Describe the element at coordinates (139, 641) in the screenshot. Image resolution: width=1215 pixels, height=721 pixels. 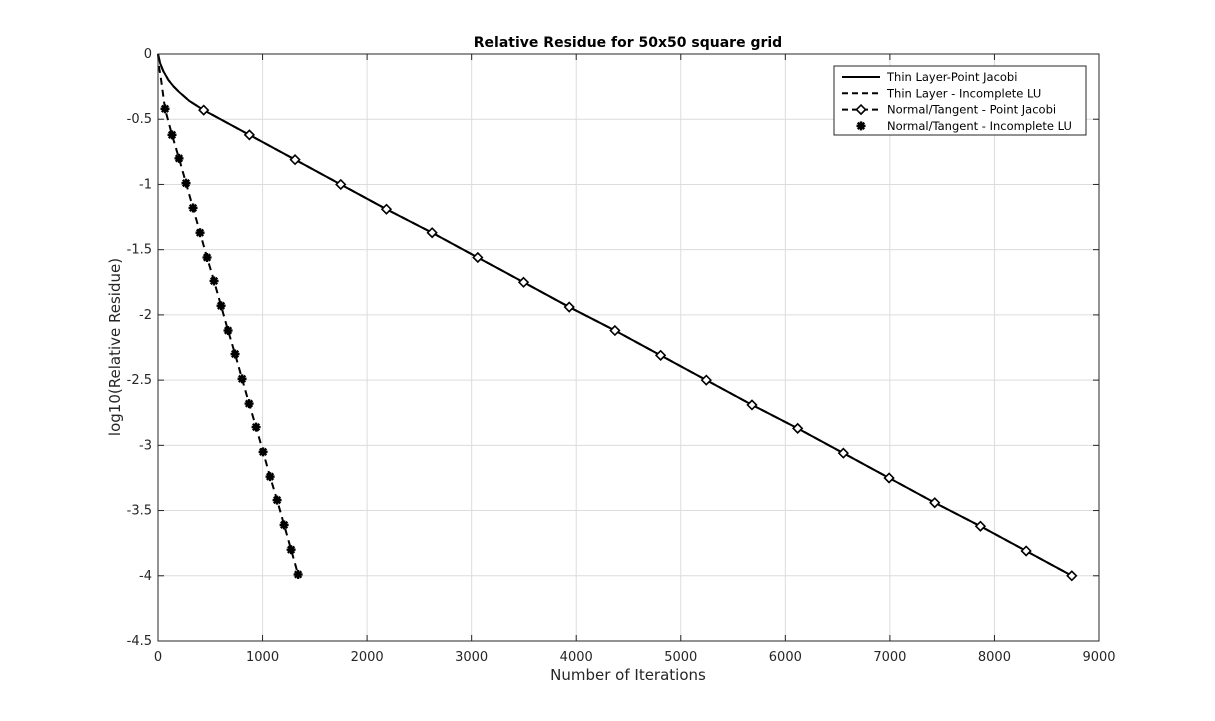
I see `y-tick-label: -4.5` at that location.